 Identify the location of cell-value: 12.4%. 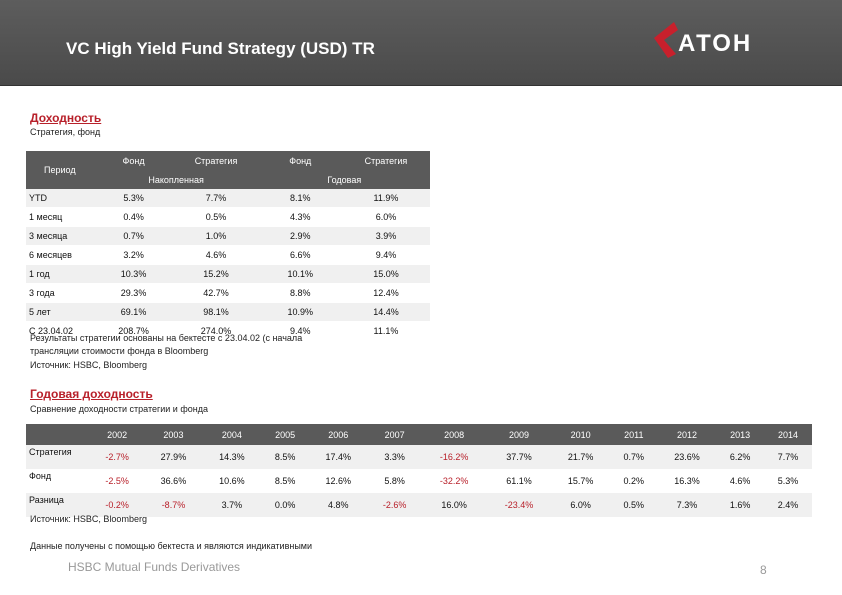
(385, 293).